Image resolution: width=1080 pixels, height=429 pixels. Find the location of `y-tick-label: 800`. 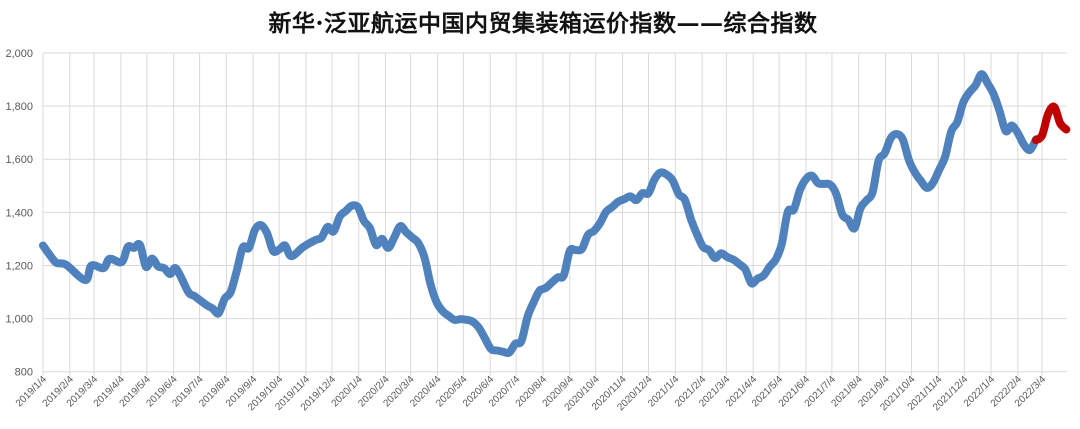

y-tick-label: 800 is located at coordinates (24, 373).